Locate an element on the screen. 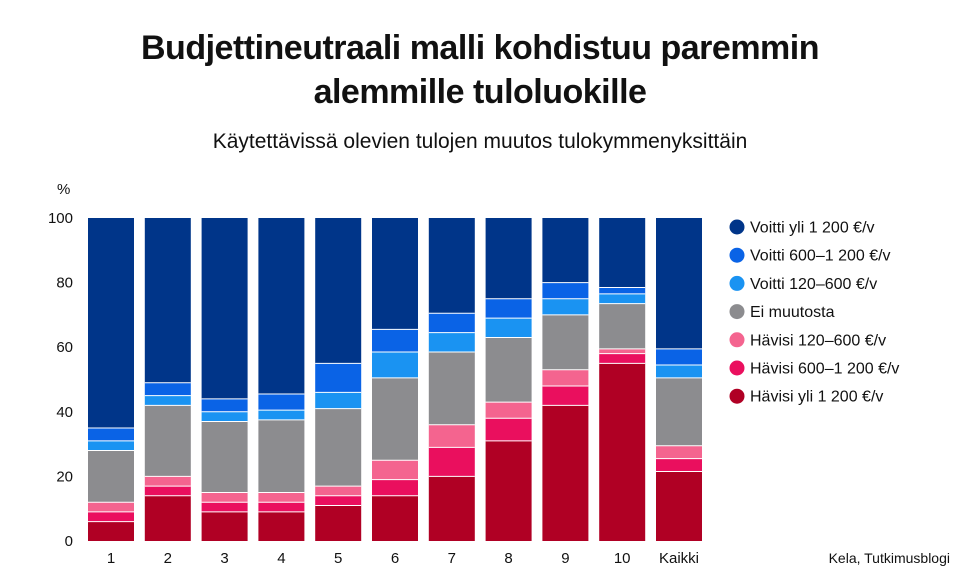 The width and height of the screenshot is (960, 586). bar-stack-Kaikki is located at coordinates (679, 379).